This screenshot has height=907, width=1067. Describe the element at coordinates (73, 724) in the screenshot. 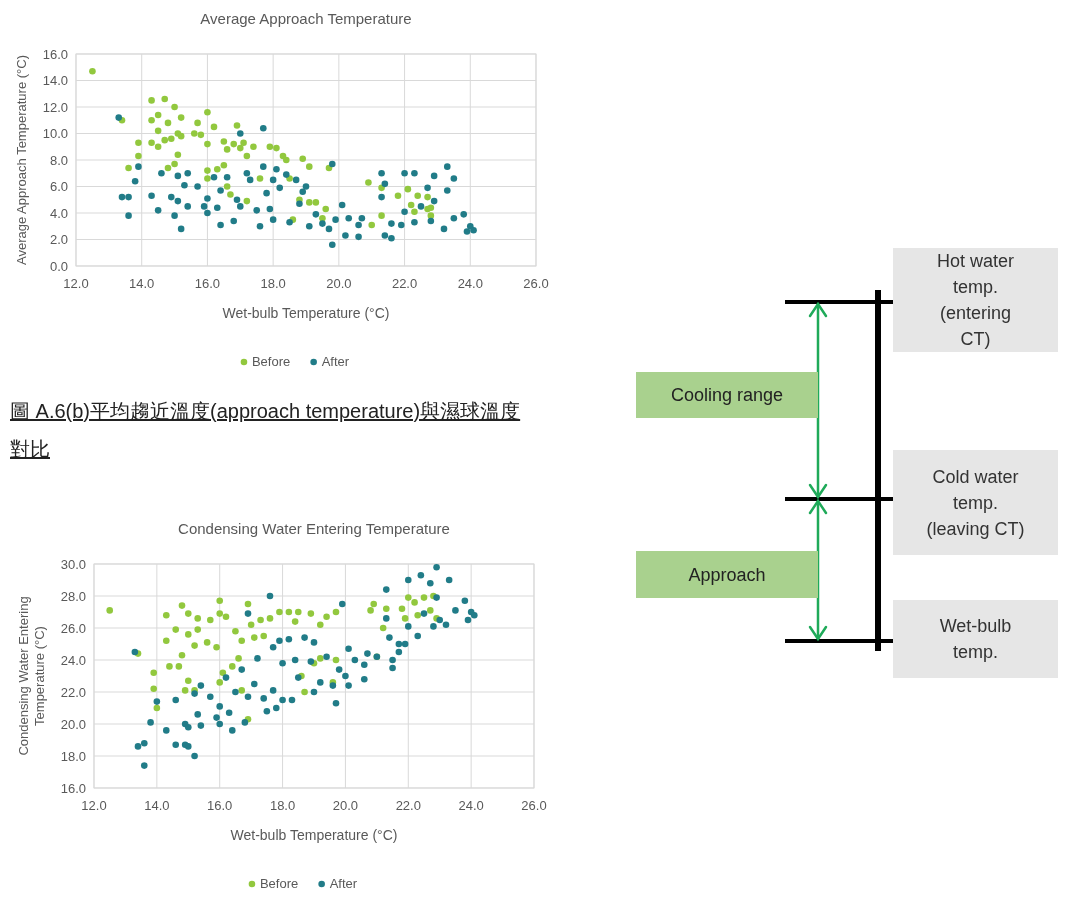

I see `y-tick-label: 20.0` at that location.